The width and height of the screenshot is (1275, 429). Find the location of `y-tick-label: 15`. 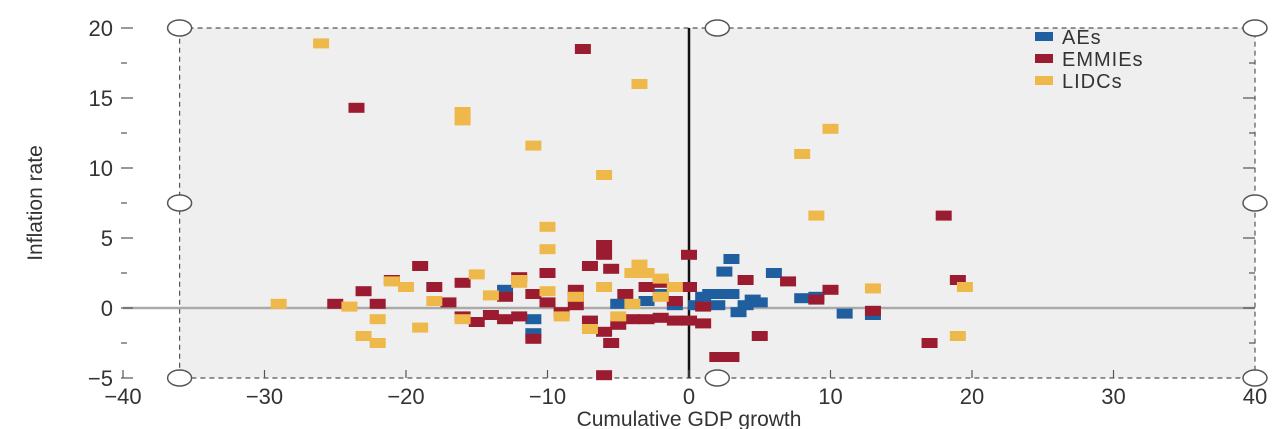

y-tick-label: 15 is located at coordinates (101, 98).